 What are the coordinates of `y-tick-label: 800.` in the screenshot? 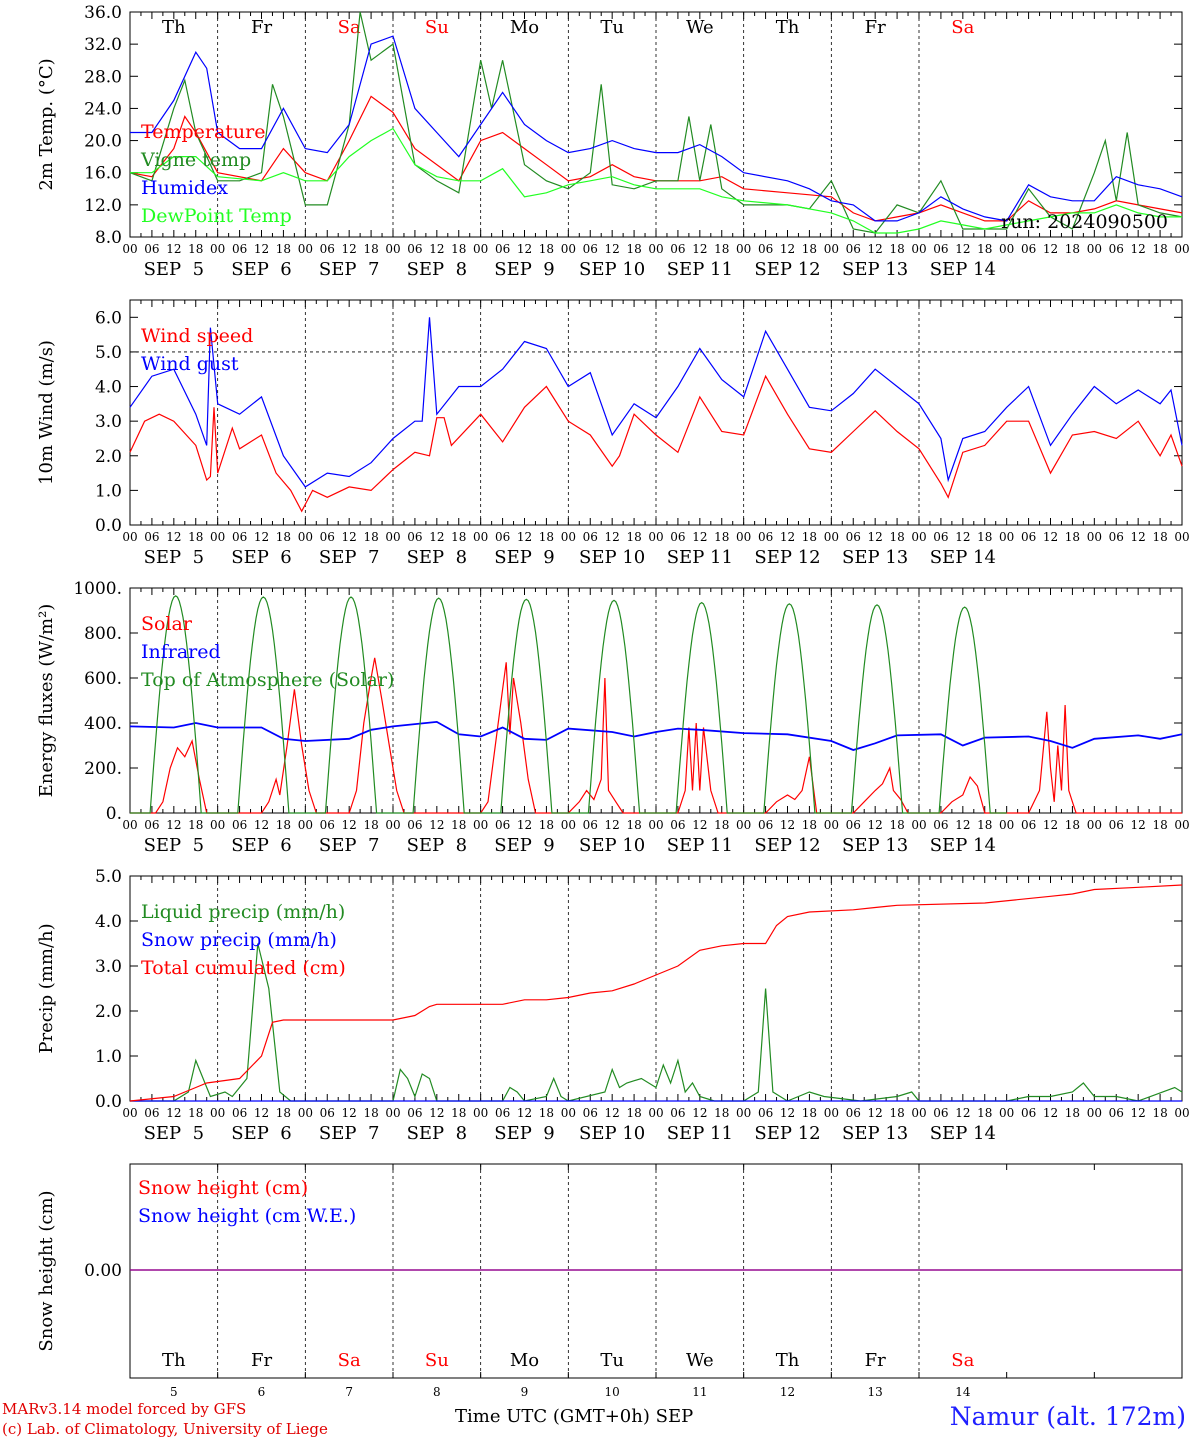 It's located at (103, 634).